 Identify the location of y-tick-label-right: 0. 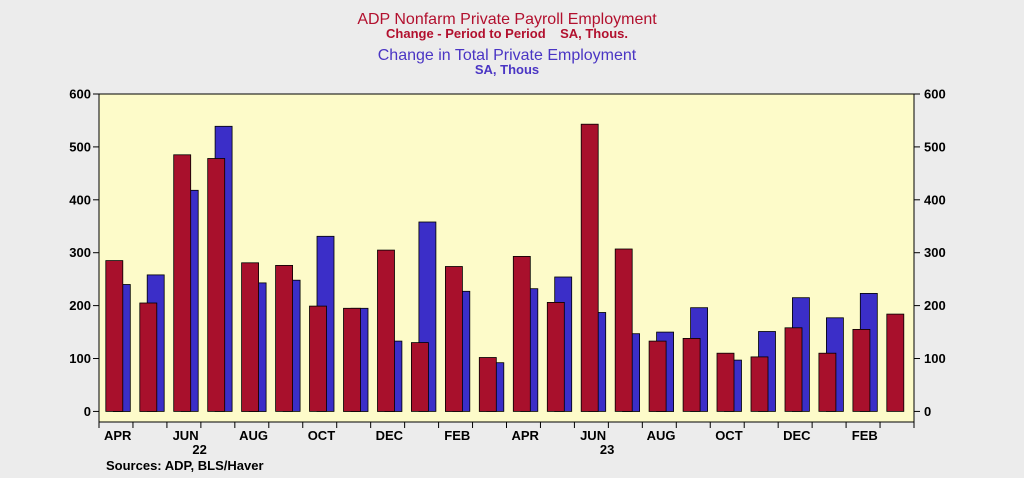
(927, 411).